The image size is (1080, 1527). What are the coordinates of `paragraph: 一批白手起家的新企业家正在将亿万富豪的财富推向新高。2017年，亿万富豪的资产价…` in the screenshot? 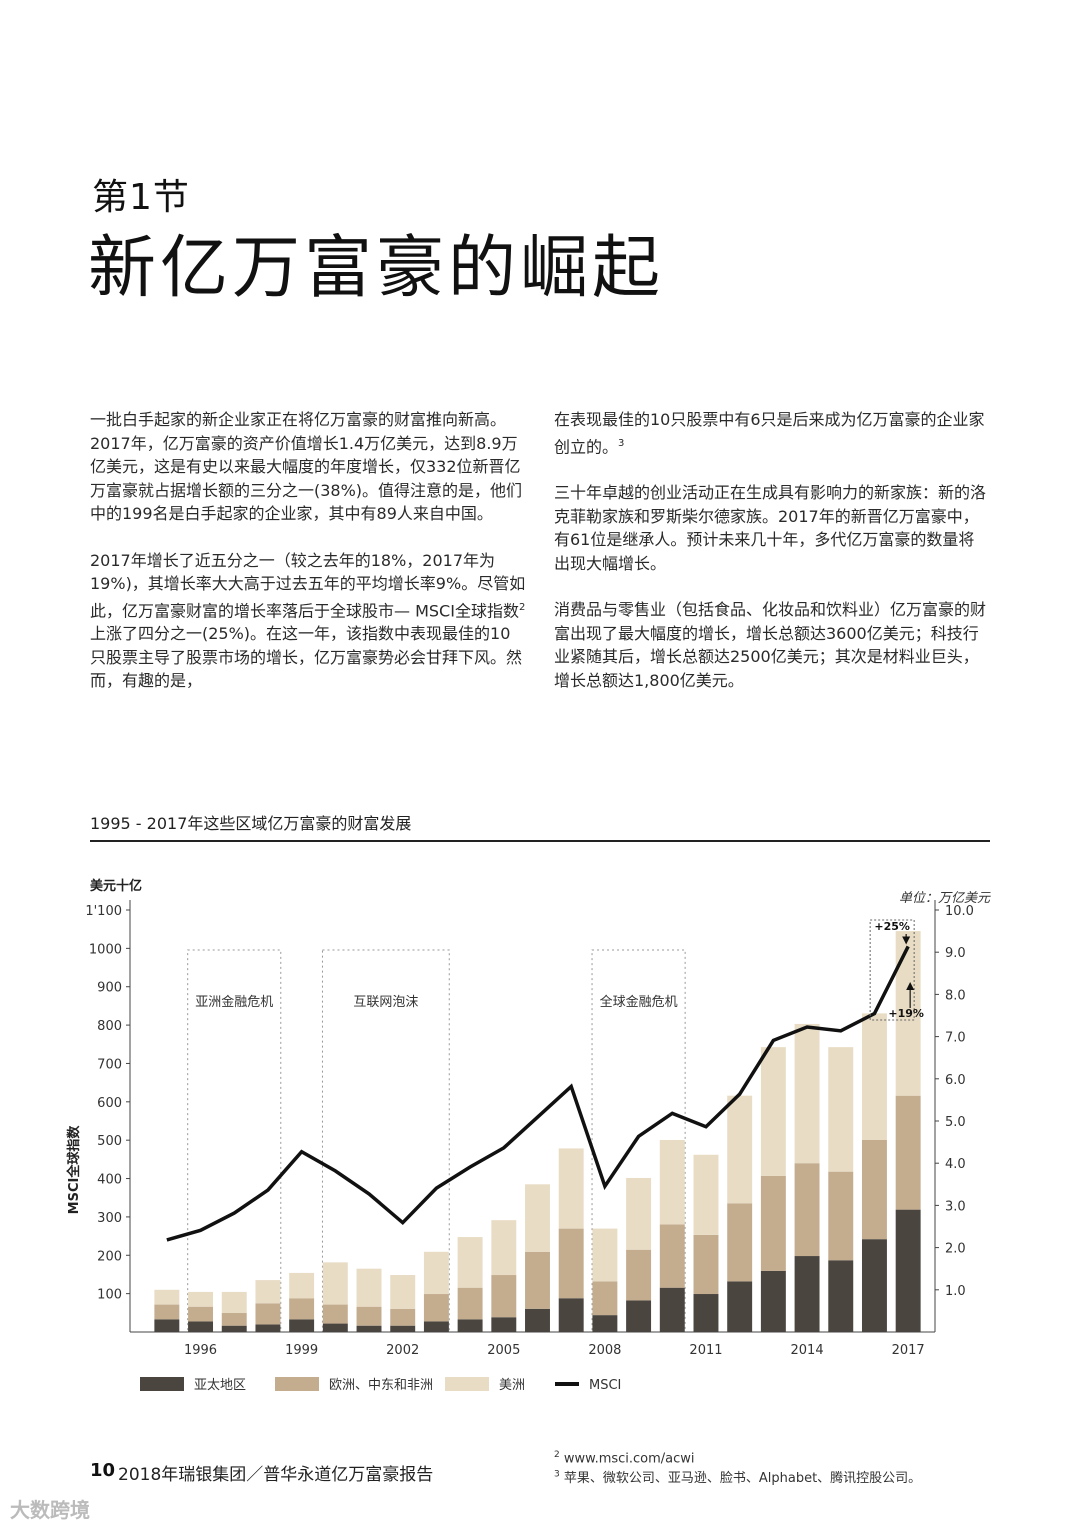 It's located at (306, 466).